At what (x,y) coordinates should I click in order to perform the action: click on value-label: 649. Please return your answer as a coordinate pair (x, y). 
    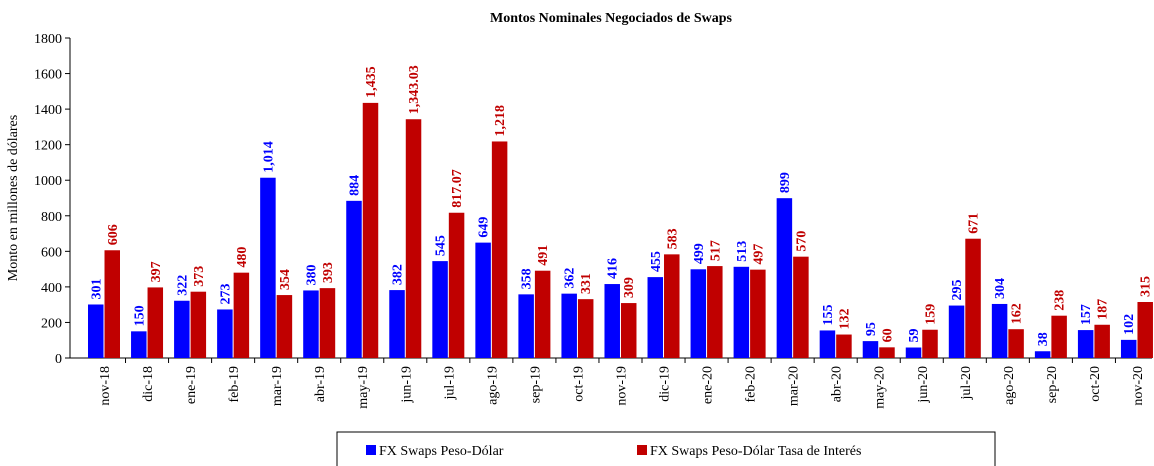
    Looking at the image, I should click on (484, 227).